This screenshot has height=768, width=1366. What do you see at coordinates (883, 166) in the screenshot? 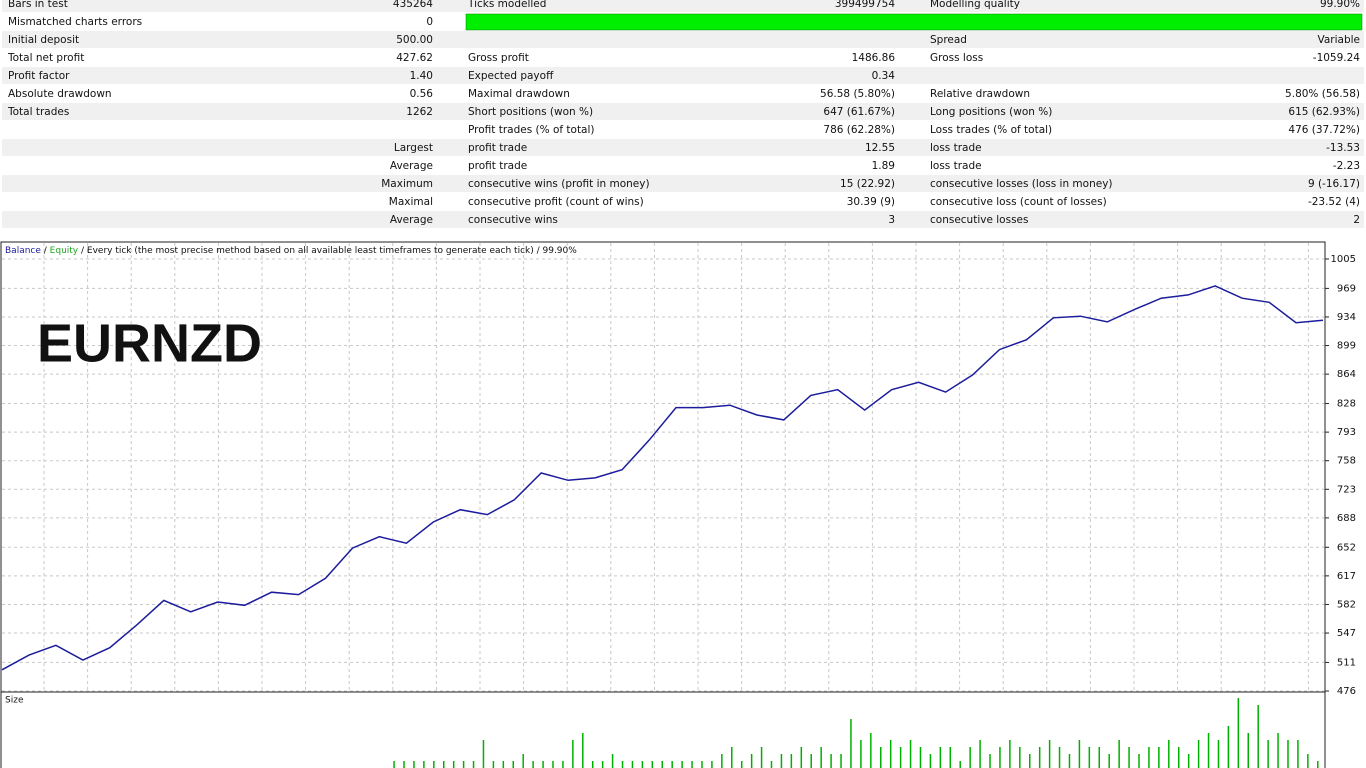
I see `table-cell: 1.89` at bounding box center [883, 166].